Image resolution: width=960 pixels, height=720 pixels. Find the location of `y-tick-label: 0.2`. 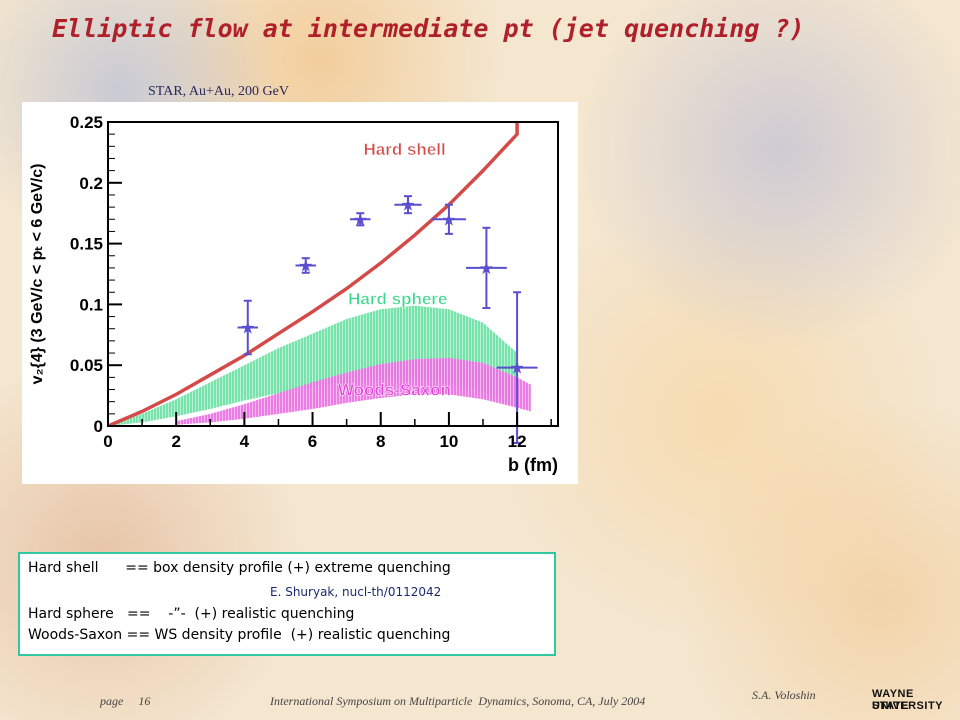

y-tick-label: 0.2 is located at coordinates (91, 183).